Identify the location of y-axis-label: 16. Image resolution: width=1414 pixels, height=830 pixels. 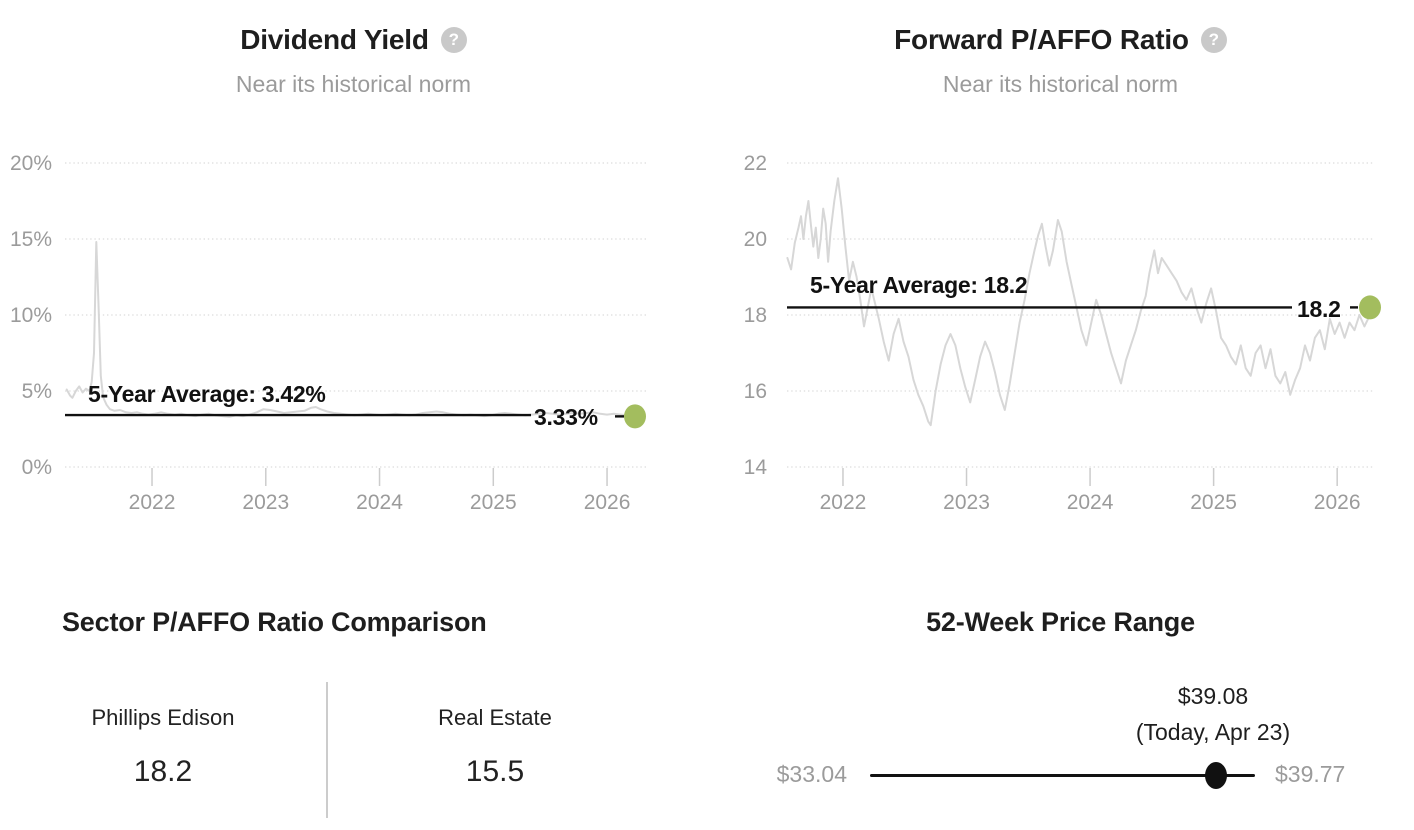
(755, 391).